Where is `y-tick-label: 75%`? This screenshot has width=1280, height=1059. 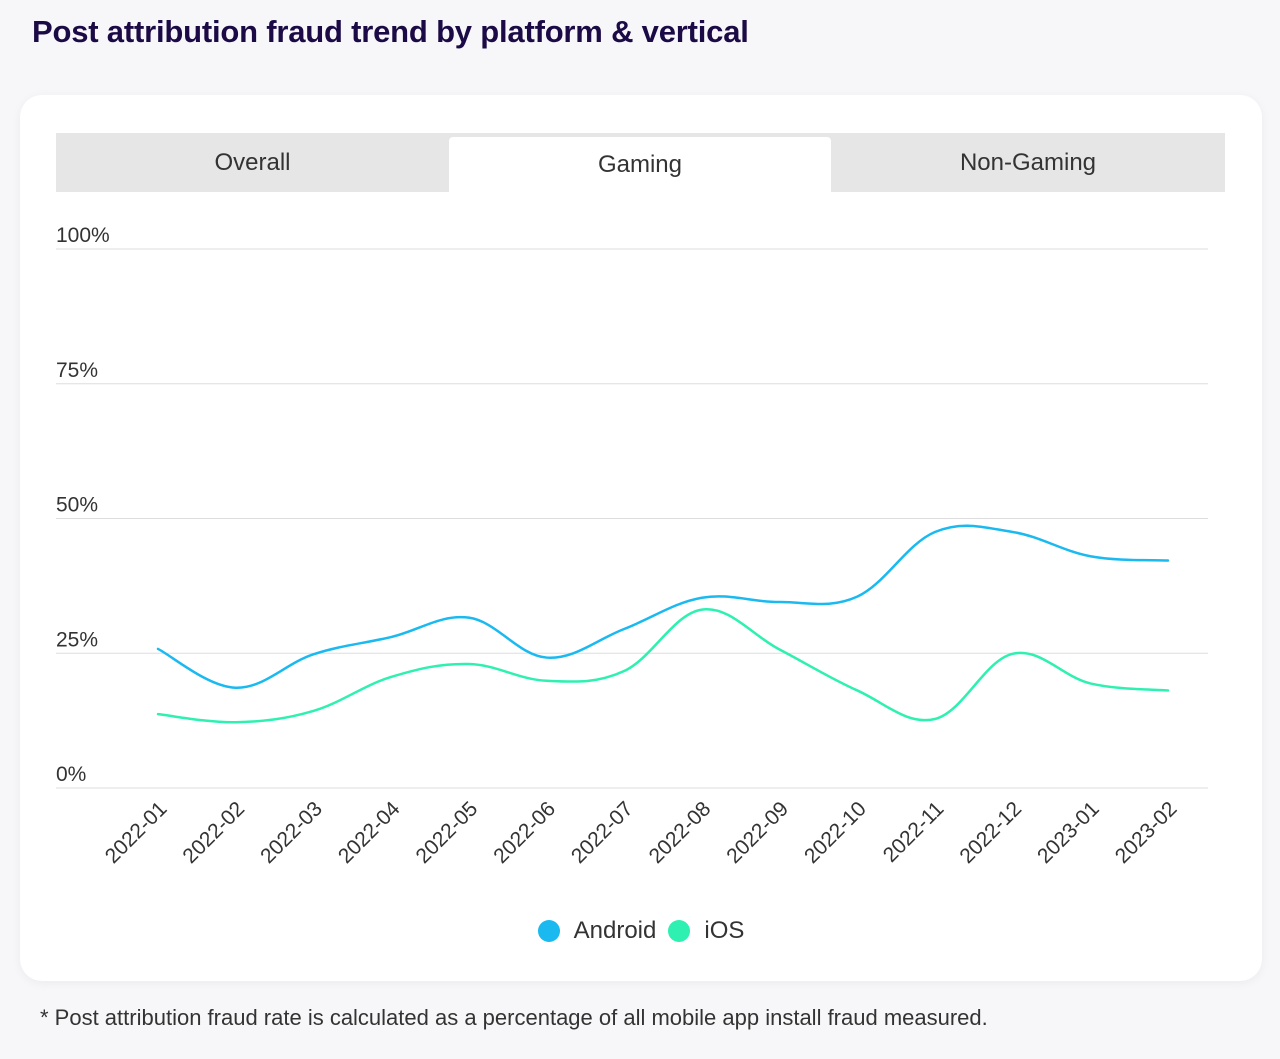 y-tick-label: 75% is located at coordinates (77, 370).